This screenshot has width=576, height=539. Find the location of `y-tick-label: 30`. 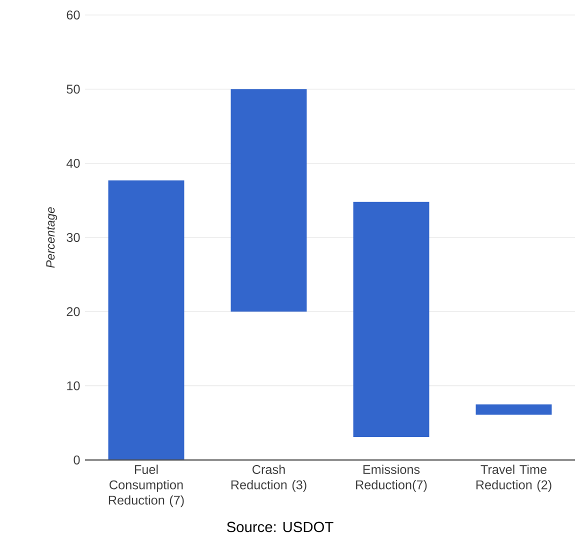

y-tick-label: 30 is located at coordinates (73, 237).